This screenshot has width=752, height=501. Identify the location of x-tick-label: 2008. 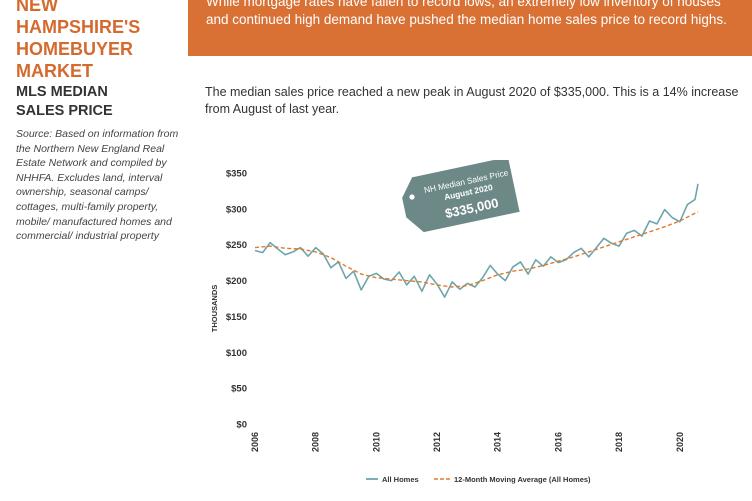
(316, 442).